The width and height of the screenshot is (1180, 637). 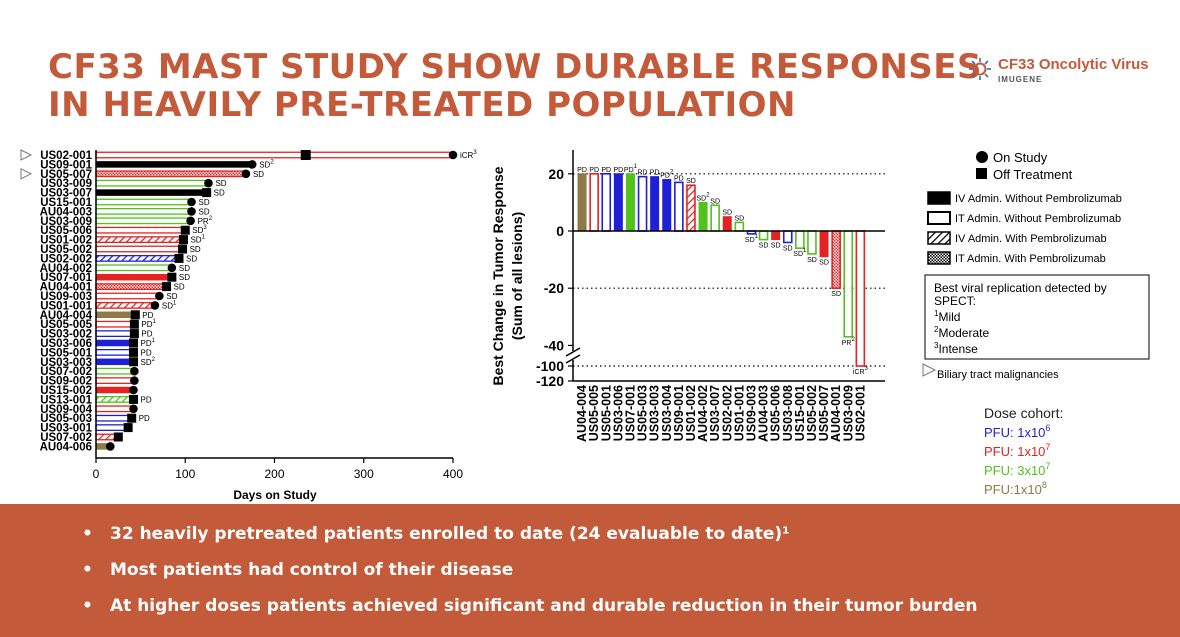 I want to click on swimmer-patient-label: AU04-002, so click(x=66, y=269).